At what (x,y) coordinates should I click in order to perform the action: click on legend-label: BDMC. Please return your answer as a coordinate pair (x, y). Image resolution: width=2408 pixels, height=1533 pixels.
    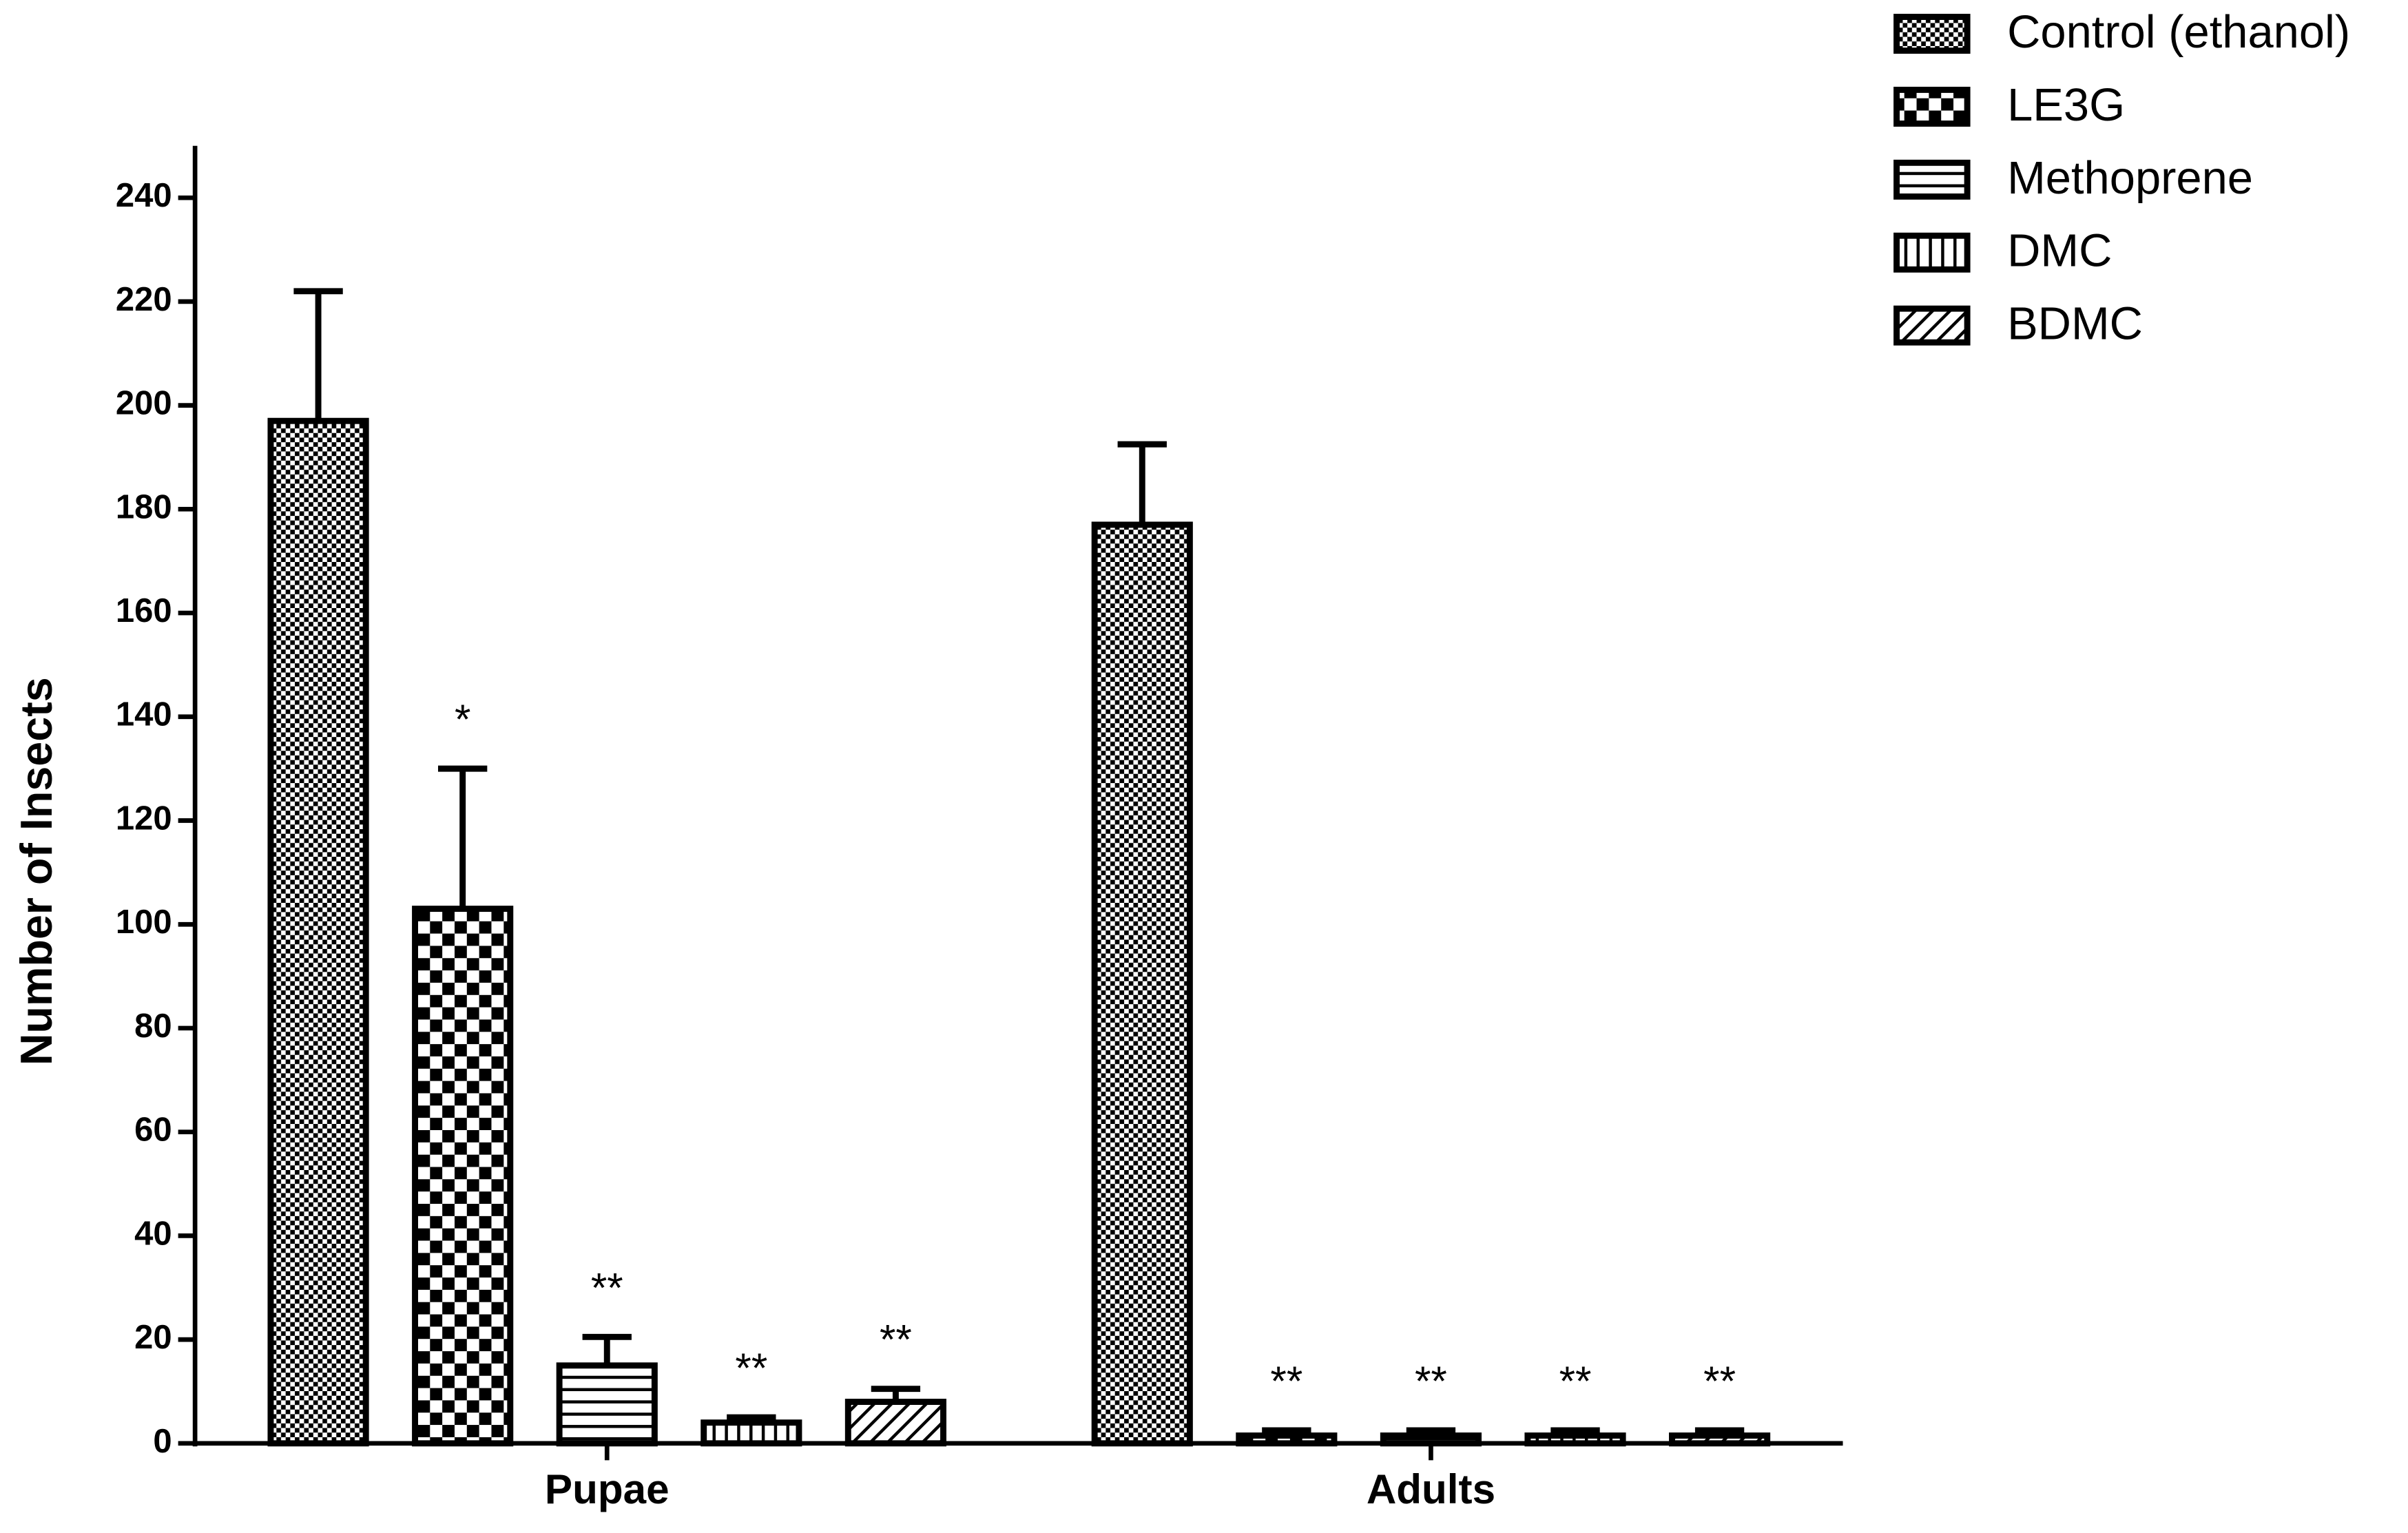
    Looking at the image, I should click on (2075, 324).